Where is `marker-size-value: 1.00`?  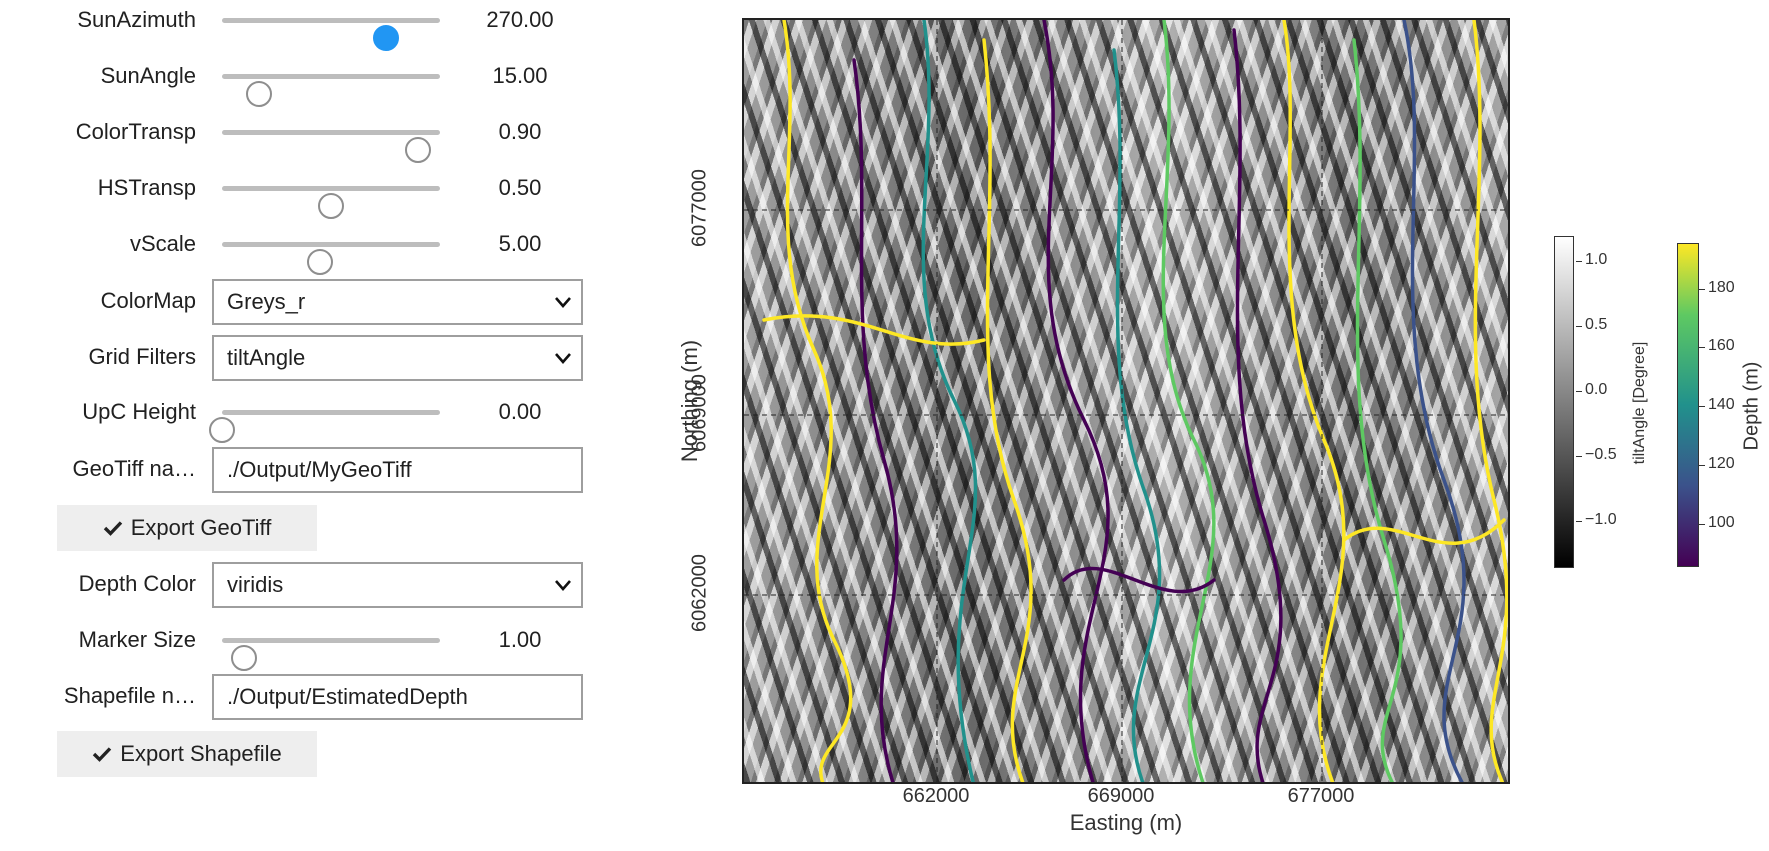
marker-size-value: 1.00 is located at coordinates (520, 639).